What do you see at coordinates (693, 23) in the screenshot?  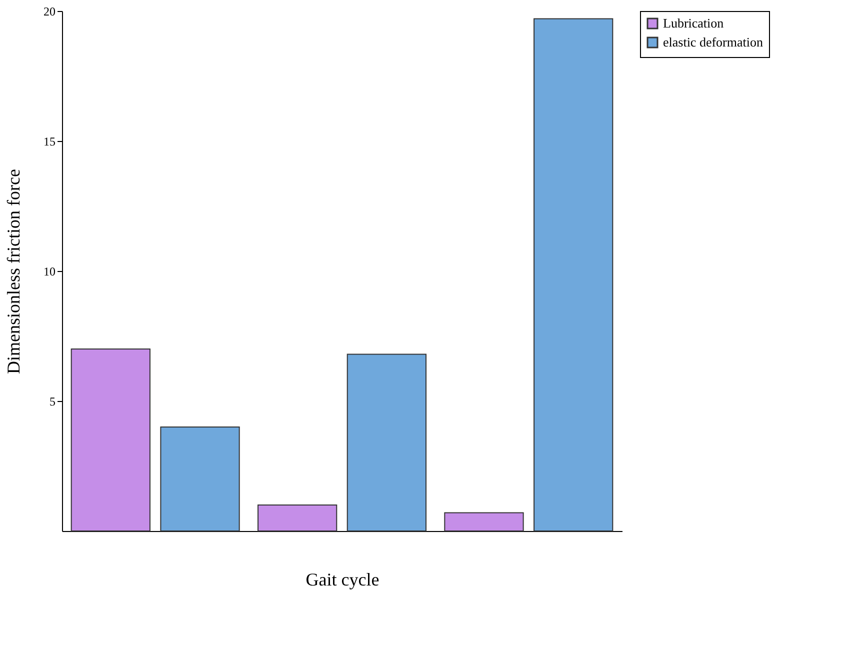 I see `legend-label: Lubrication` at bounding box center [693, 23].